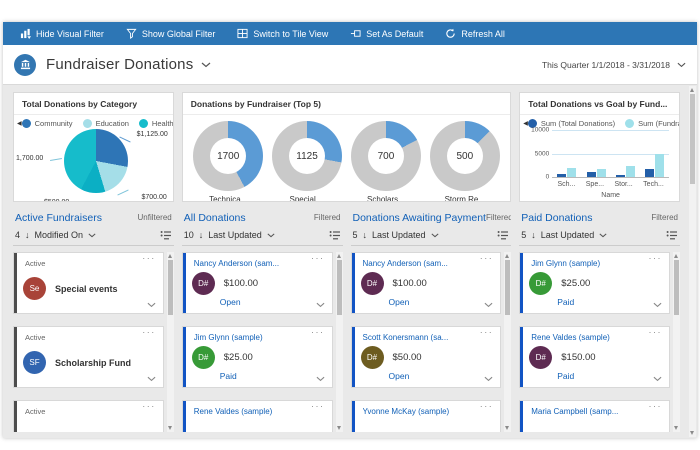 The width and height of the screenshot is (700, 450). What do you see at coordinates (464, 156) in the screenshot?
I see `donut-chart: 500` at bounding box center [464, 156].